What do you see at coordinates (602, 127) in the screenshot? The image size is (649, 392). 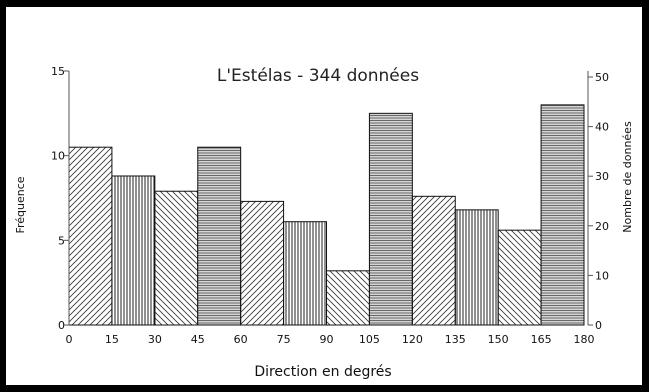 I see `y-right-tick-label-40: 40` at bounding box center [602, 127].